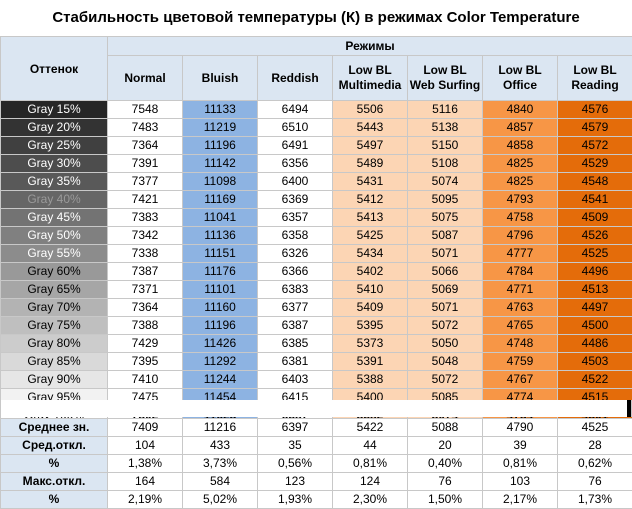  I want to click on value-cell: 4777, so click(520, 254).